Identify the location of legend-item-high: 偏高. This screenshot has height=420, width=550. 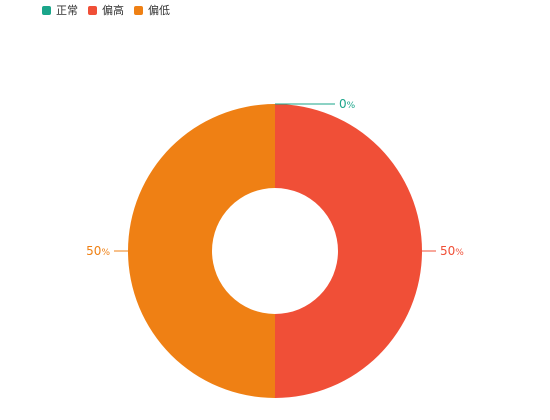
(106, 10).